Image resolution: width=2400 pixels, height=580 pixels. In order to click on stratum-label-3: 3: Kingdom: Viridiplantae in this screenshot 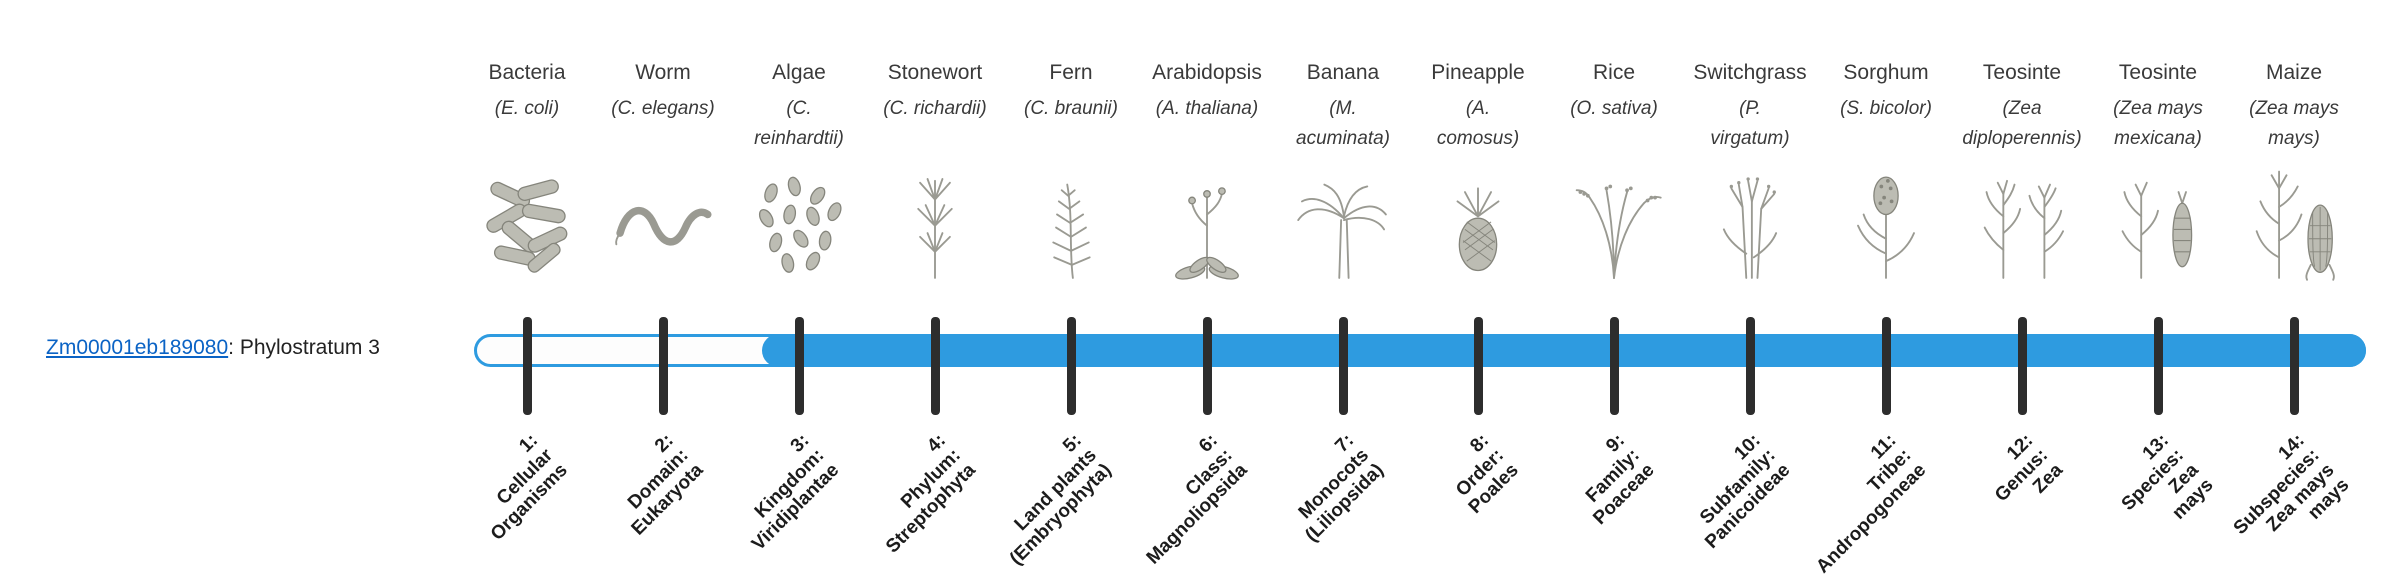, I will do `click(796, 492)`.